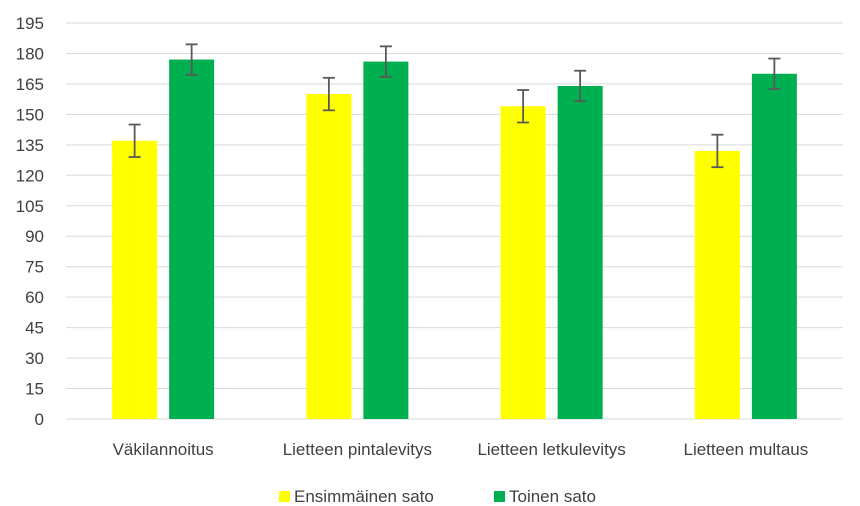  What do you see at coordinates (30, 221) in the screenshot?
I see `y-axis-tick-labels: 0 15 30 45 60 75 90 105 120 135 150 165 180 195` at bounding box center [30, 221].